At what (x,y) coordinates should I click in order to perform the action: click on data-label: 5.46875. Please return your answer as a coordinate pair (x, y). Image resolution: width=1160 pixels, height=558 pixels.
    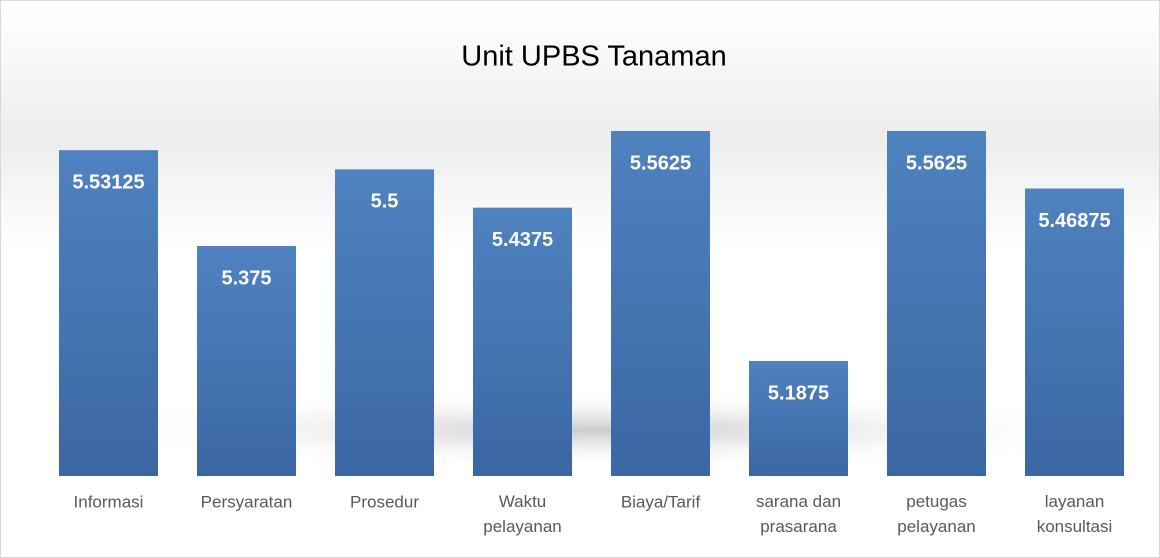
    Looking at the image, I should click on (1074, 221).